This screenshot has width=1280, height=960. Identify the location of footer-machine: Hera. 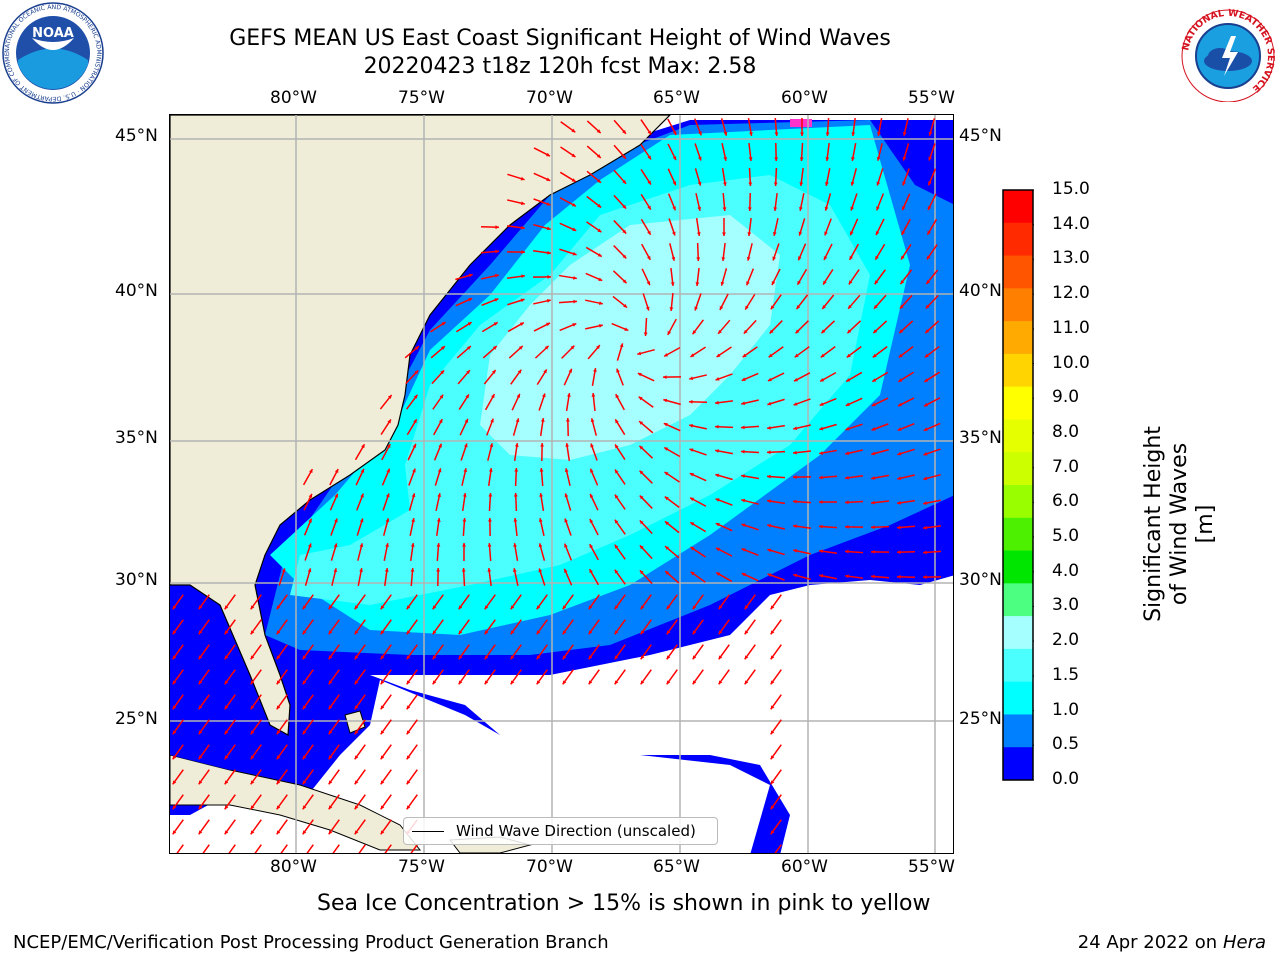
(1244, 942).